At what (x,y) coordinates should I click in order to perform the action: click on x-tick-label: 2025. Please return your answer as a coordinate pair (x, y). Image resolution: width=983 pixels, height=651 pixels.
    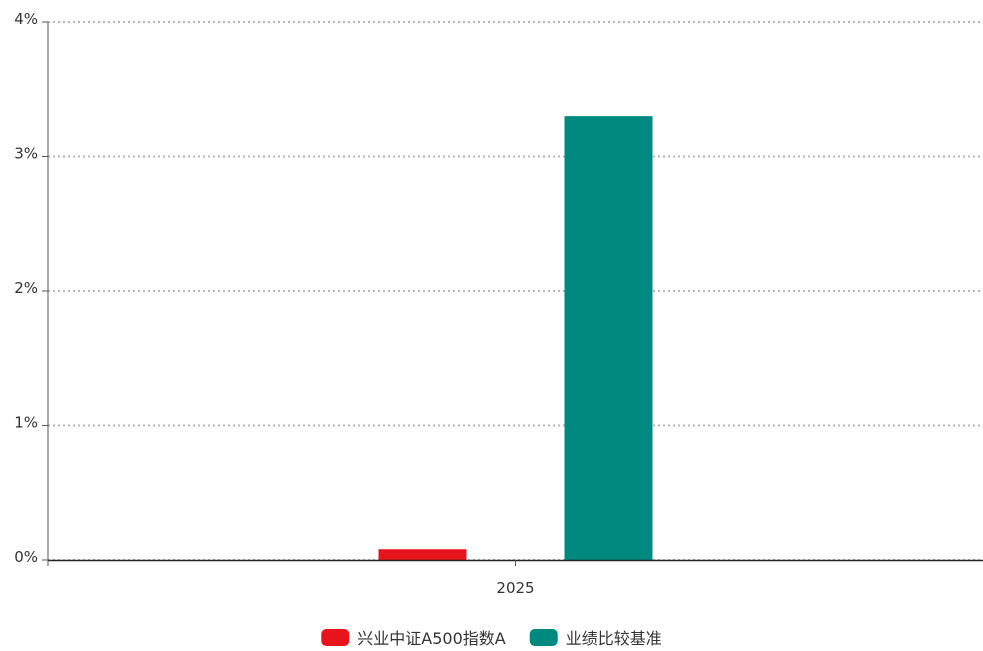
    Looking at the image, I should click on (515, 588).